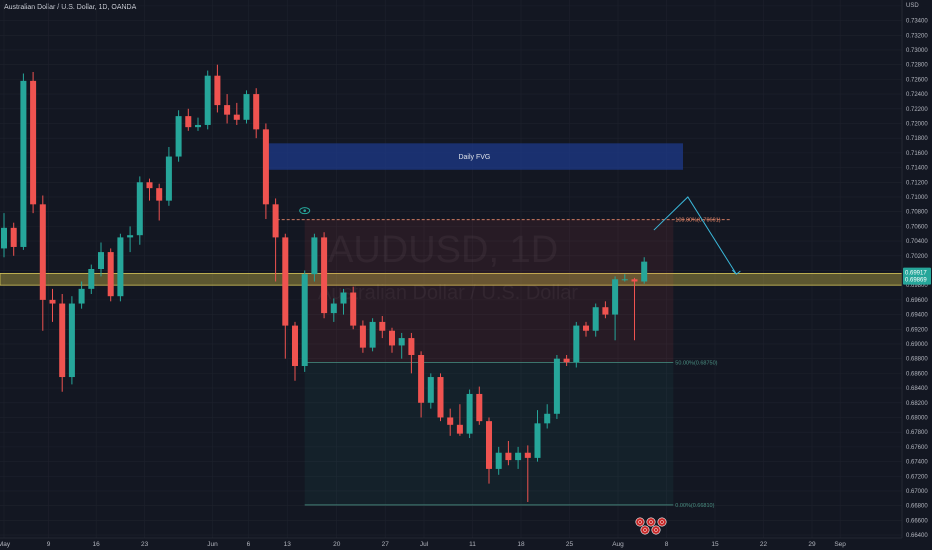 Image resolution: width=932 pixels, height=550 pixels. What do you see at coordinates (697, 235) in the screenshot?
I see `projection-path` at bounding box center [697, 235].